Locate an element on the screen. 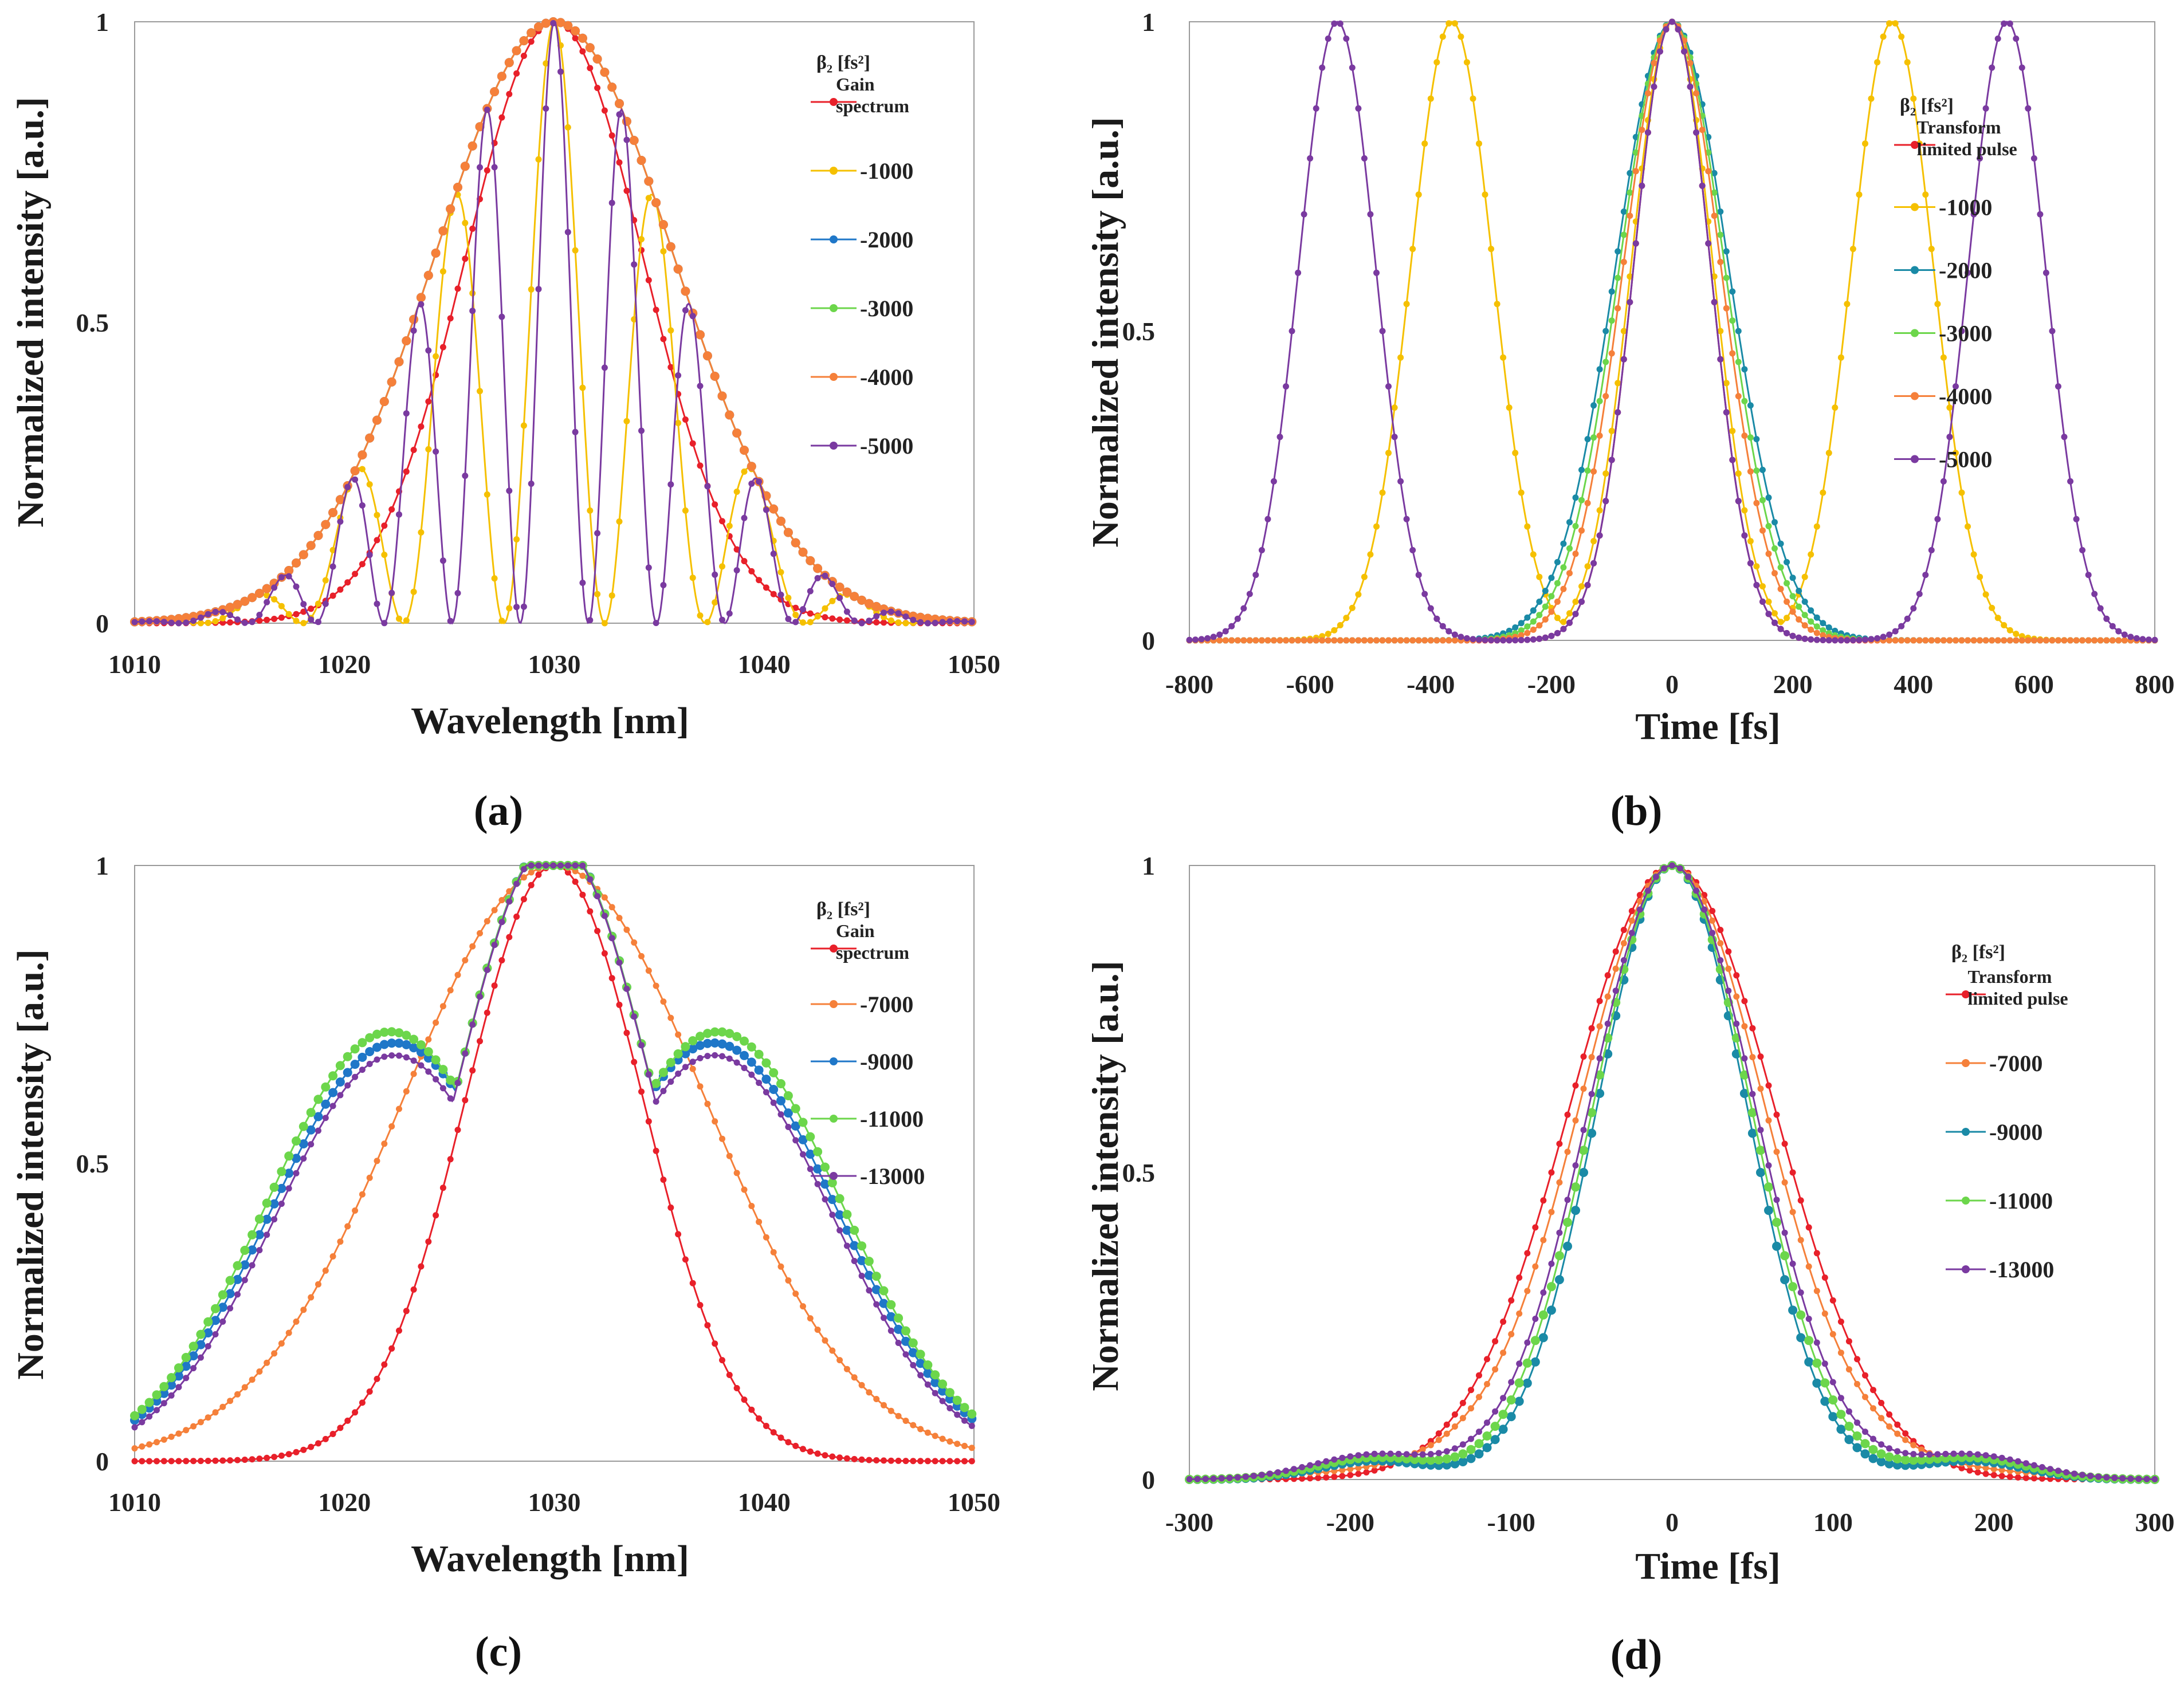  x-tick-label: 1030 is located at coordinates (554, 664).